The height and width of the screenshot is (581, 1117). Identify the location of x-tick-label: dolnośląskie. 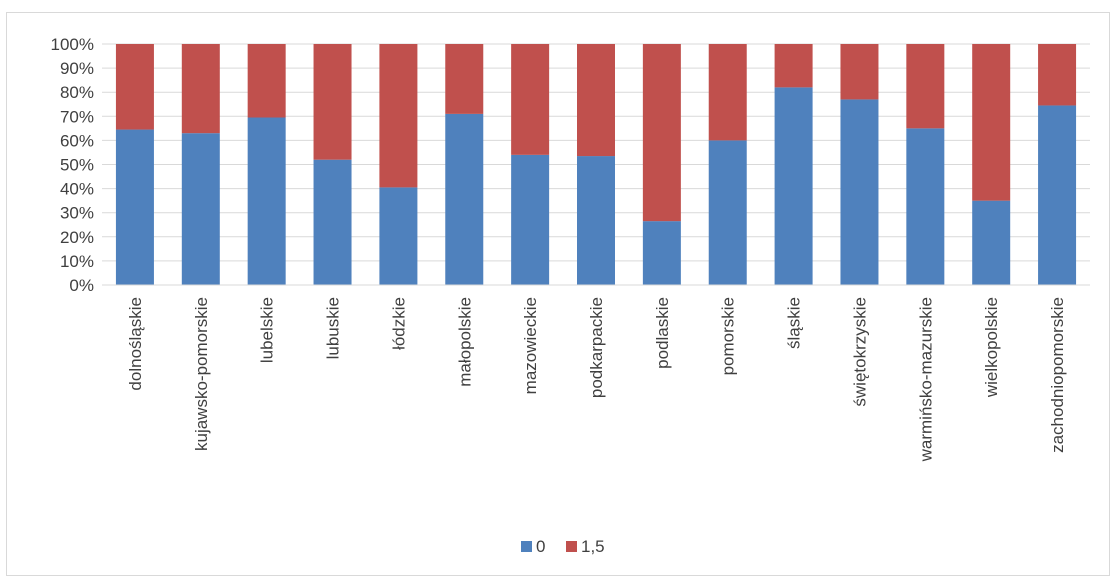
(135, 344).